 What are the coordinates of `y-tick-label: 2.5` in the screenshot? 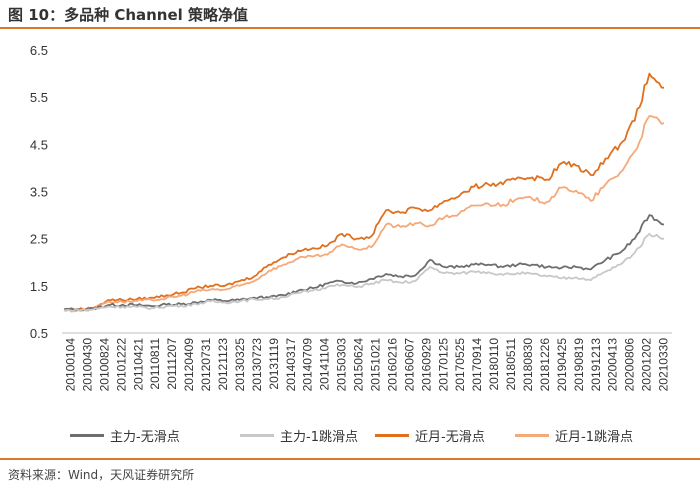 It's located at (39, 239).